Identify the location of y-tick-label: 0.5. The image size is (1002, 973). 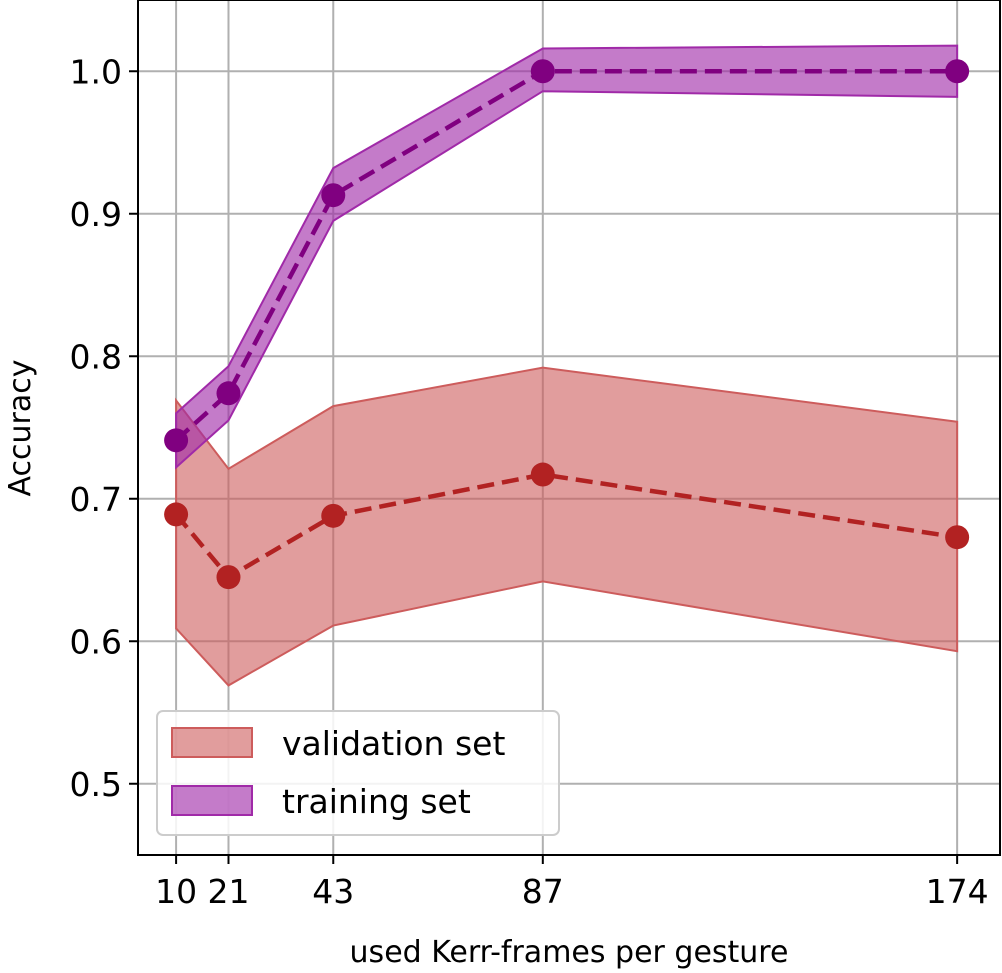
(96, 784).